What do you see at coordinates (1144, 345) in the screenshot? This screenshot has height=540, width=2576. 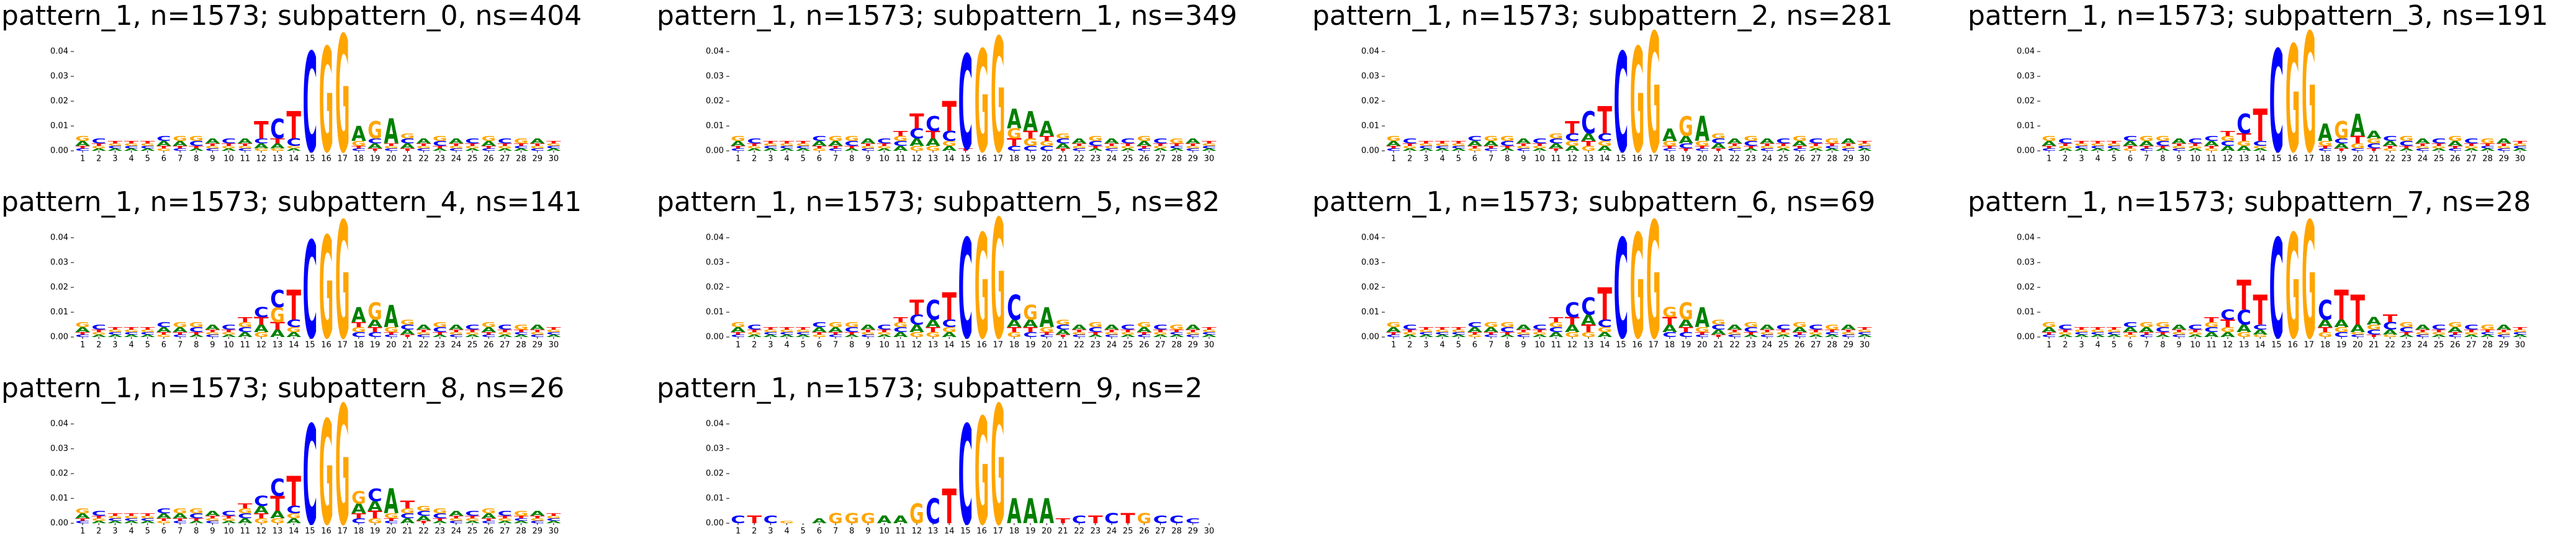 I see `x-tick-label: 26` at bounding box center [1144, 345].